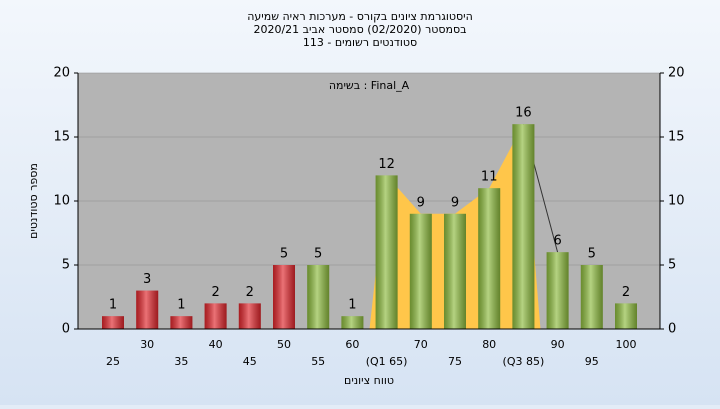 The image size is (720, 409). Describe the element at coordinates (147, 279) in the screenshot. I see `value-label: 3` at that location.